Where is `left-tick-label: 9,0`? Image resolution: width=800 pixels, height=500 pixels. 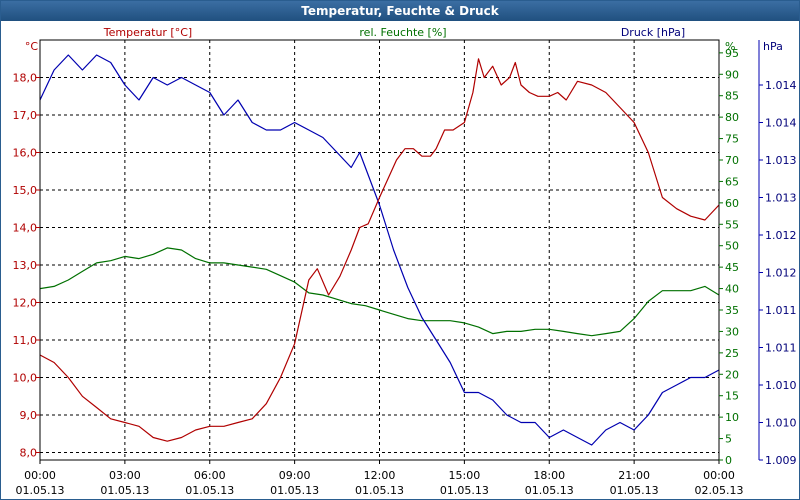
left-tick-label: 9,0 is located at coordinates (29, 415).